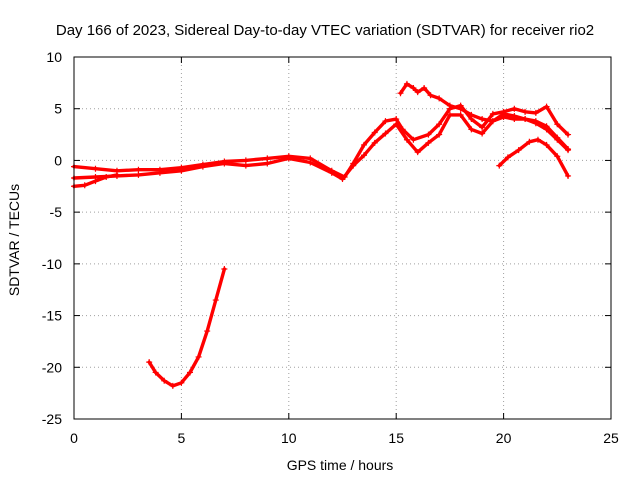 Image resolution: width=640 pixels, height=480 pixels. I want to click on series-trace-e, so click(533, 158).